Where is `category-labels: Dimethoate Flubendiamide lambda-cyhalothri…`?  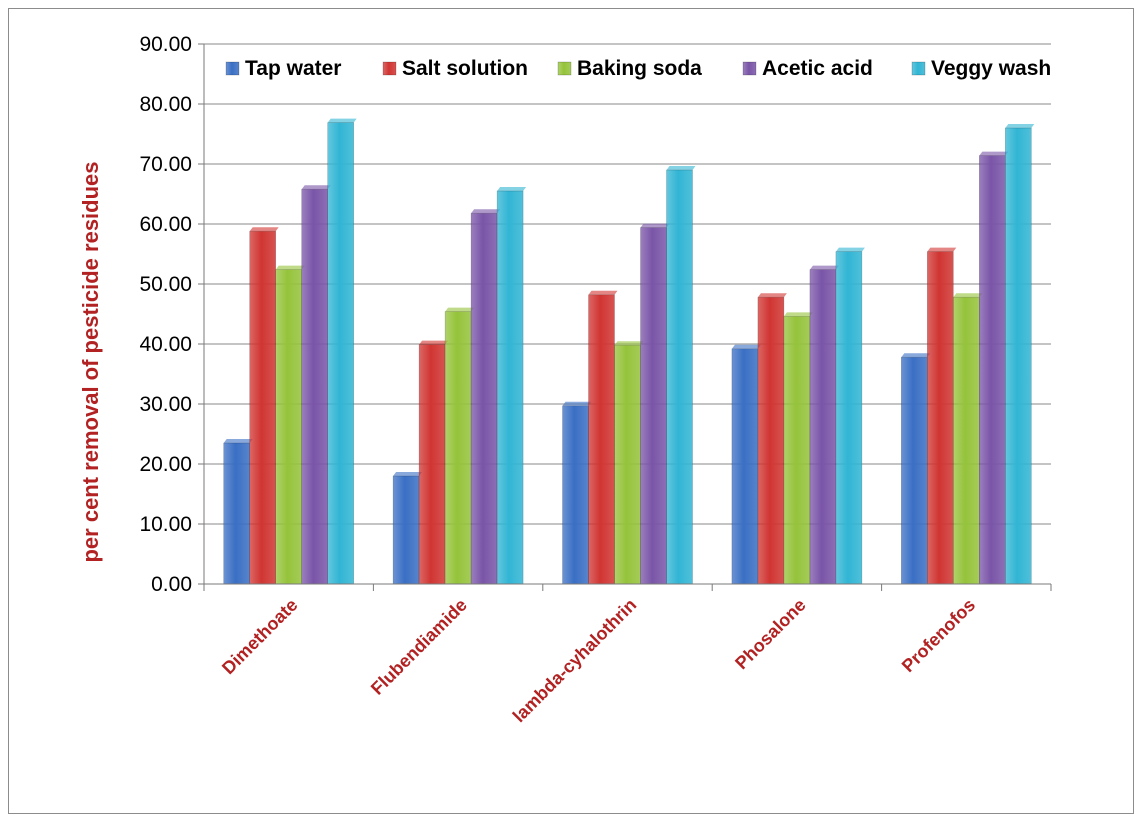
category-labels: Dimethoate Flubendiamide lambda-cyhalothri… is located at coordinates (598, 661).